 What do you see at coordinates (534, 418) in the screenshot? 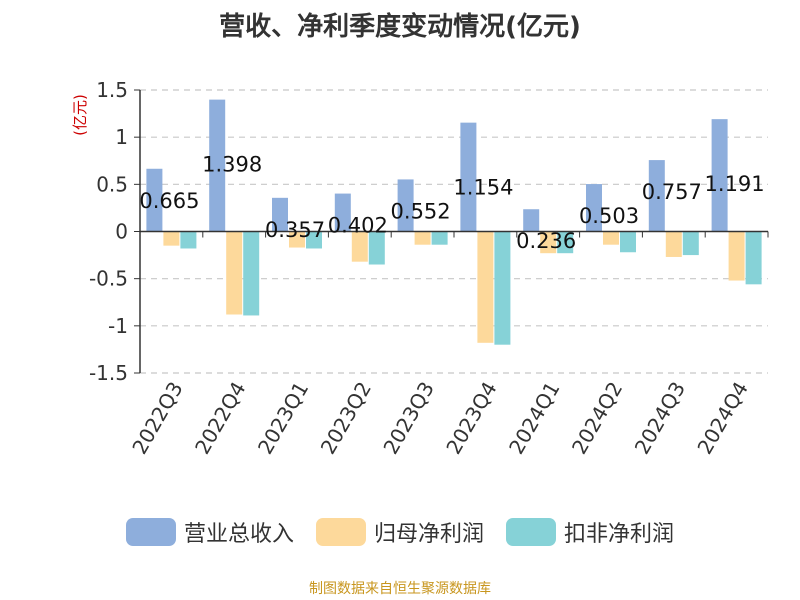
I see `x-tick-label: 2024Q1` at bounding box center [534, 418].